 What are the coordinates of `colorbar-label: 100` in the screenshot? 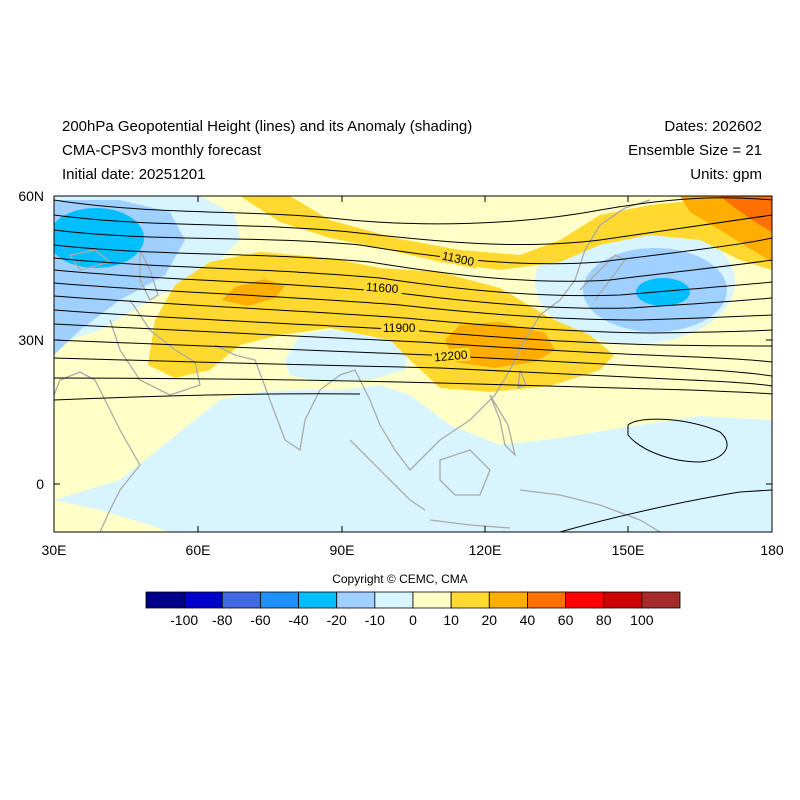 It's located at (642, 620).